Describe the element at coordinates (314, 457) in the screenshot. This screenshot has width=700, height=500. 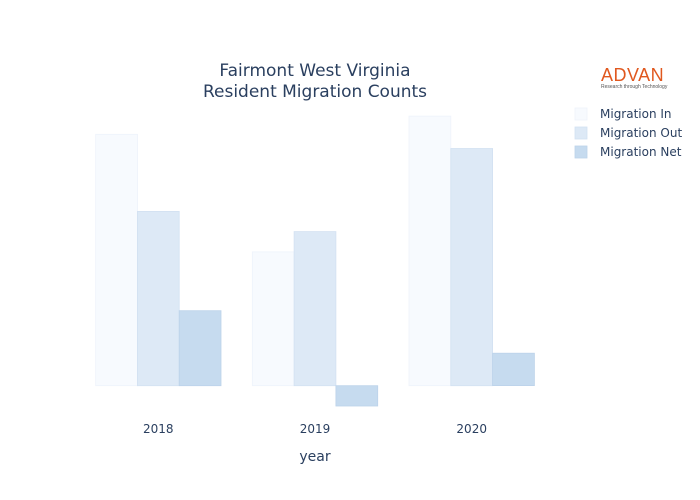
I see `x-axis-title: year` at that location.